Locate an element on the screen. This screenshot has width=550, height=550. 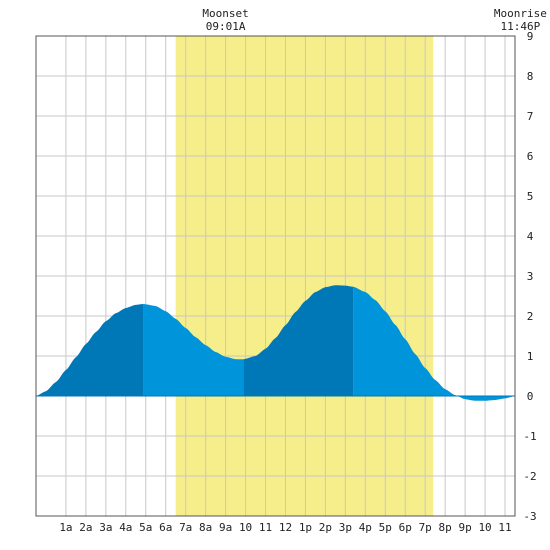
x-tick-label: 1p is located at coordinates (305, 527).